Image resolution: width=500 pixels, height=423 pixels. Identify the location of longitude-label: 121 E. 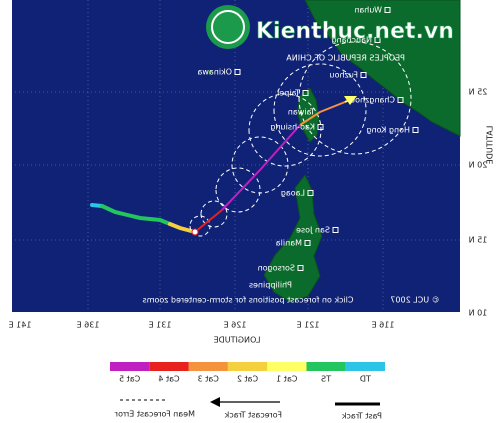
(308, 325).